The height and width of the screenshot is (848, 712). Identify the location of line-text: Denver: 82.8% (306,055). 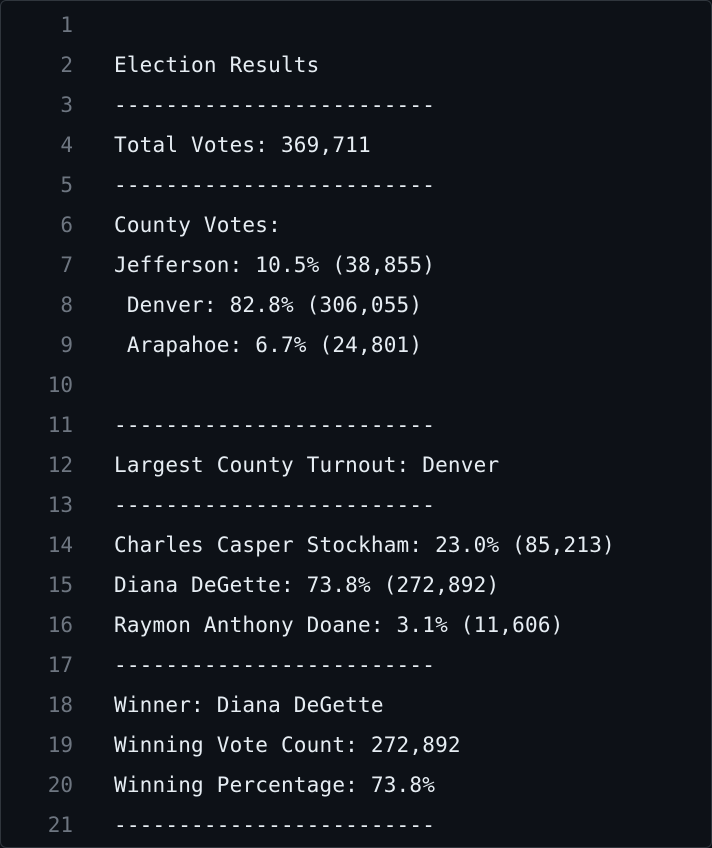
(268, 305).